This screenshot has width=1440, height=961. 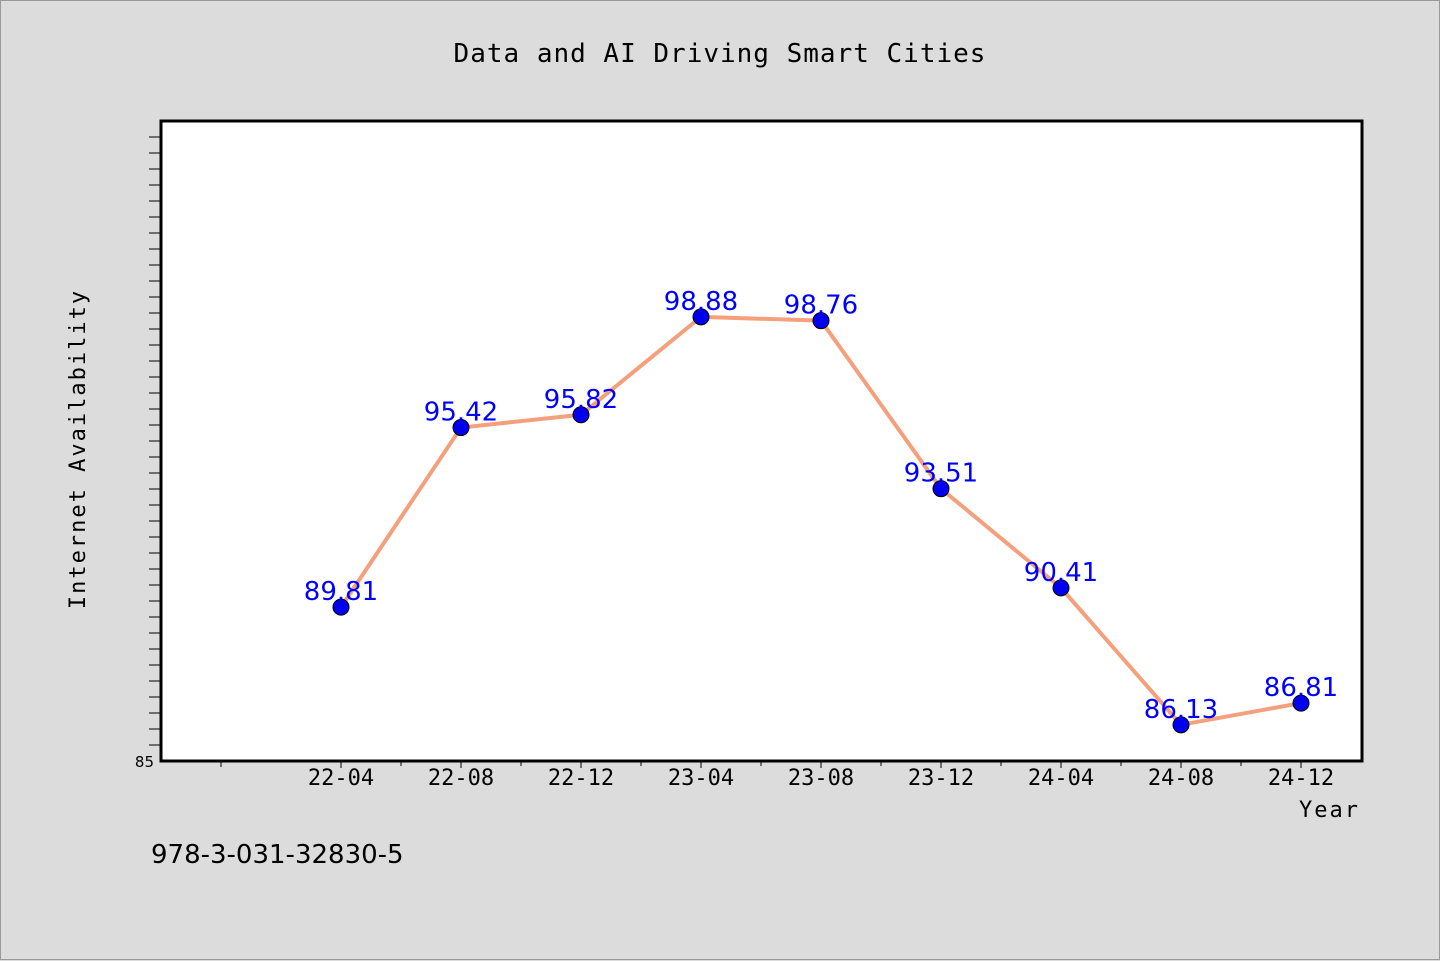 What do you see at coordinates (941, 474) in the screenshot?
I see `data-label: 93.51` at bounding box center [941, 474].